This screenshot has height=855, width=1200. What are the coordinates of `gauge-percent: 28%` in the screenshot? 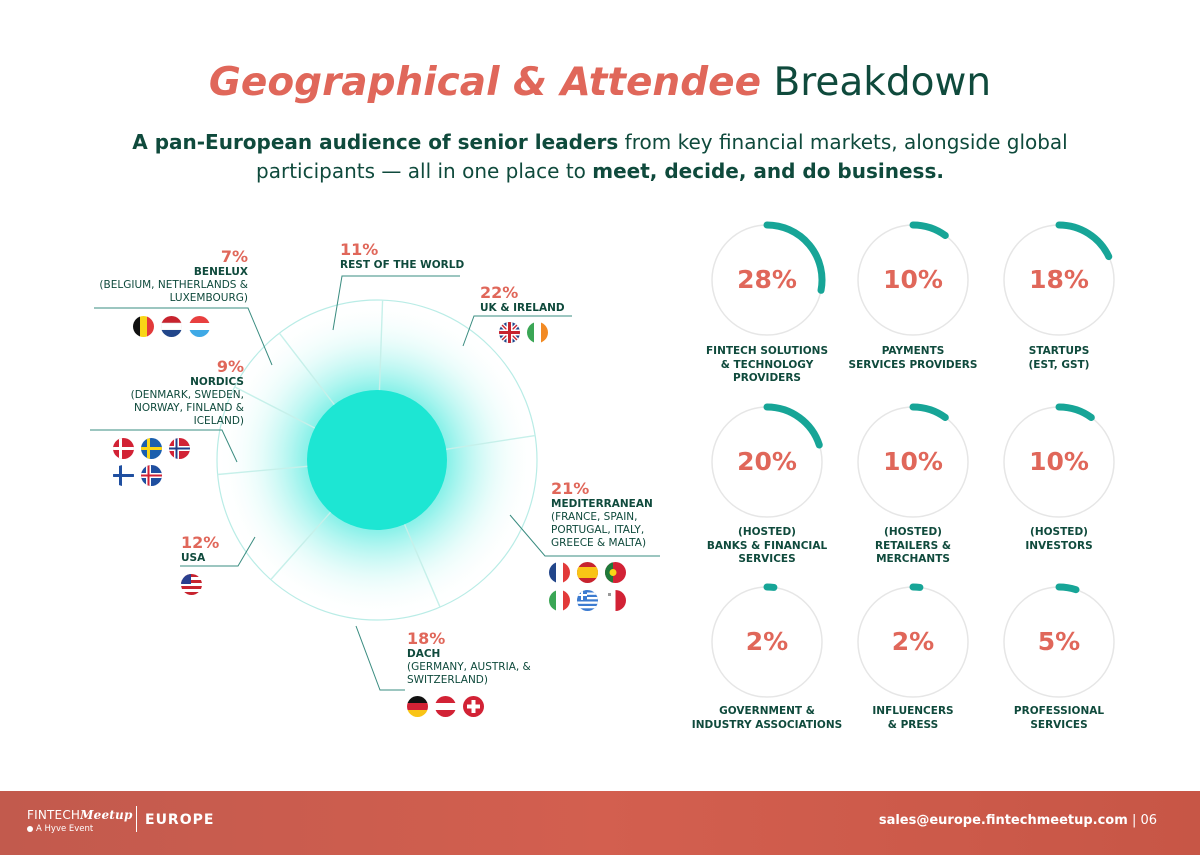 It's located at (767, 279).